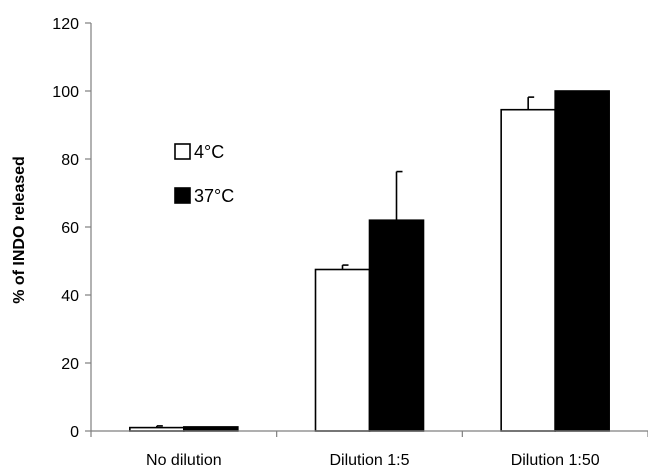  What do you see at coordinates (65, 24) in the screenshot?
I see `y-tick-label: 120` at bounding box center [65, 24].